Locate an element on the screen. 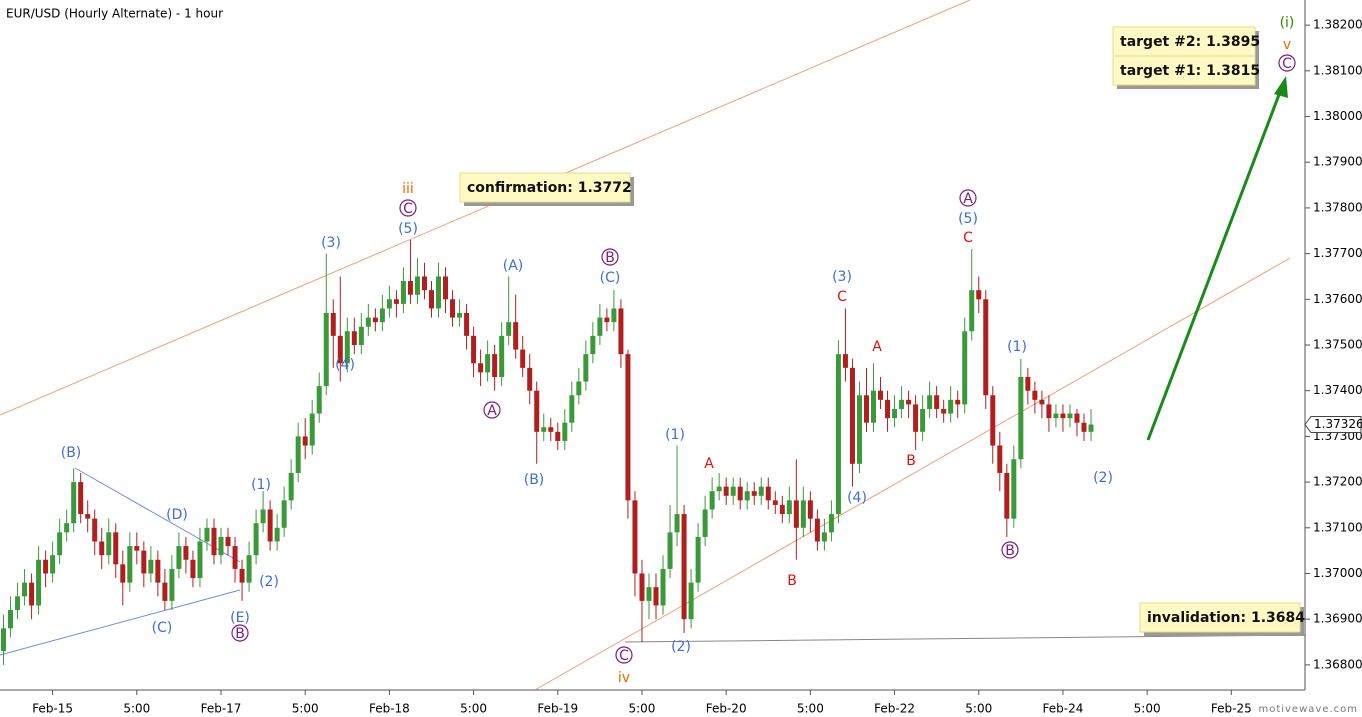 Image resolution: width=1362 pixels, height=717 pixels. chart-title: EUR/USD (Hourly Alternate) - 1 hour is located at coordinates (114, 14).